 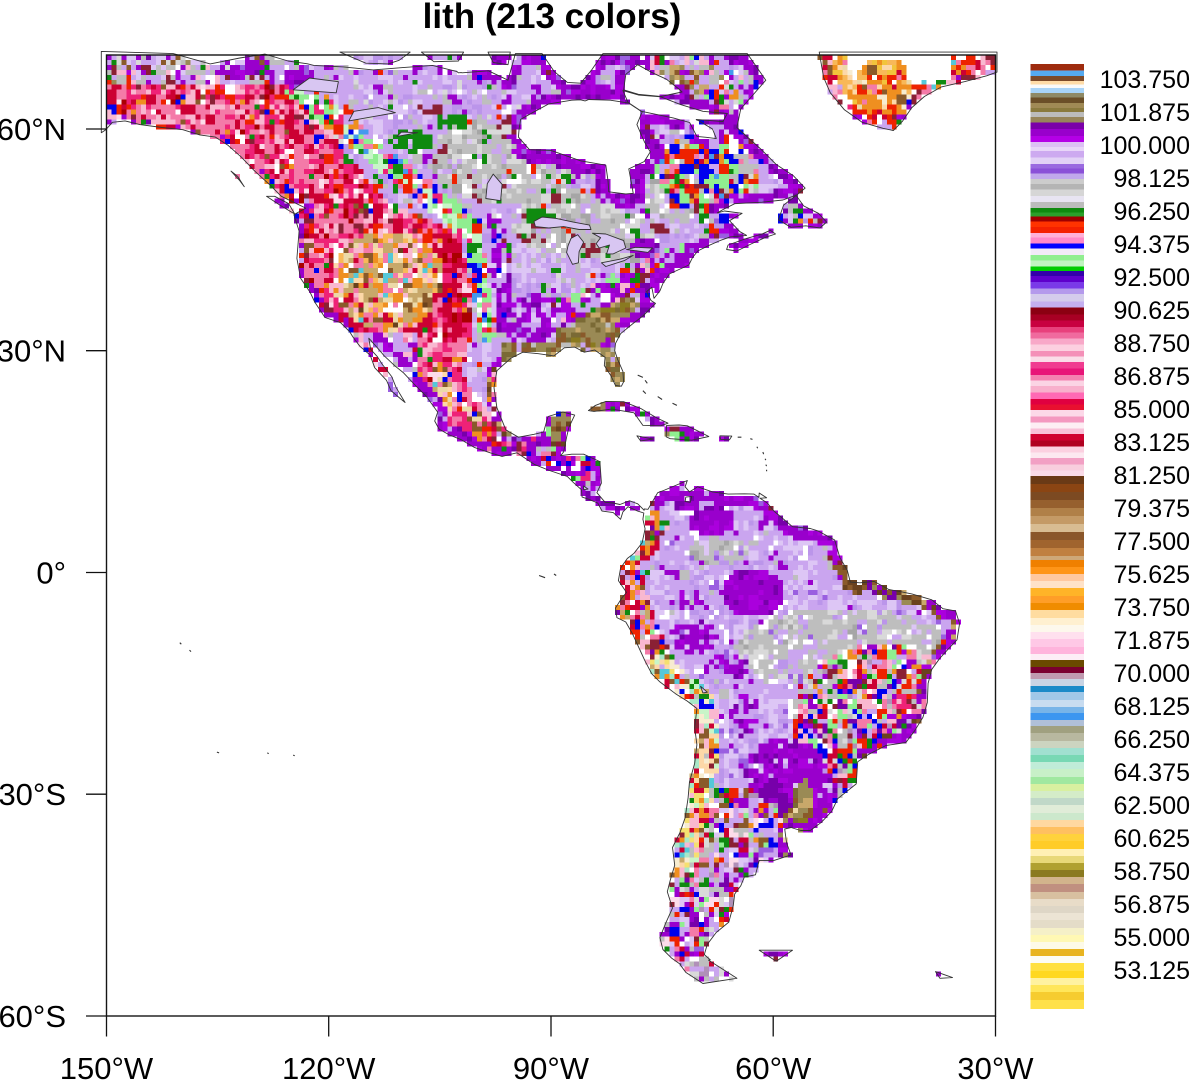 I want to click on svg-text: 101.875, so click(x=1145, y=113).